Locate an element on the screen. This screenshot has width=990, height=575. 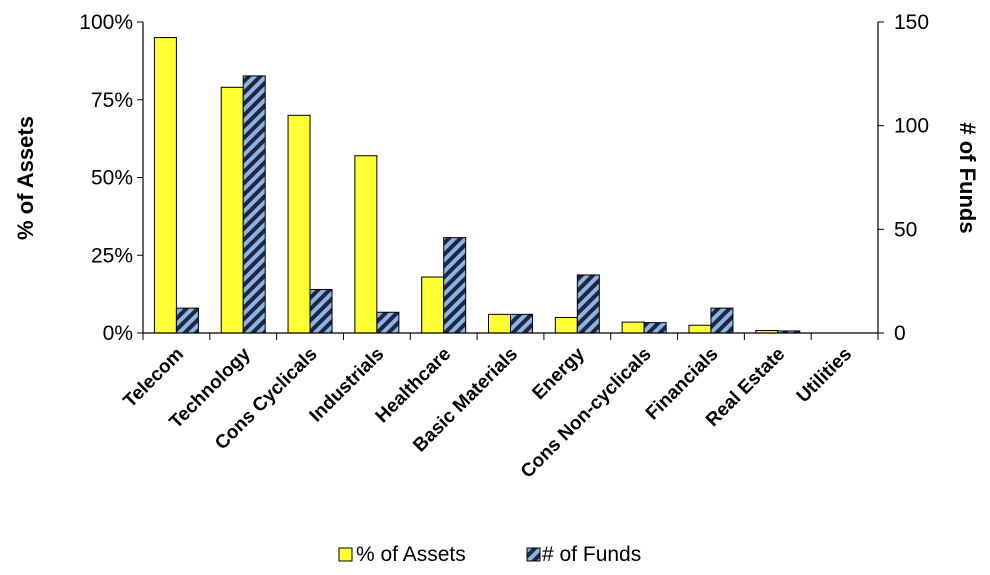
bar-funds-basic-materials is located at coordinates (521, 323).